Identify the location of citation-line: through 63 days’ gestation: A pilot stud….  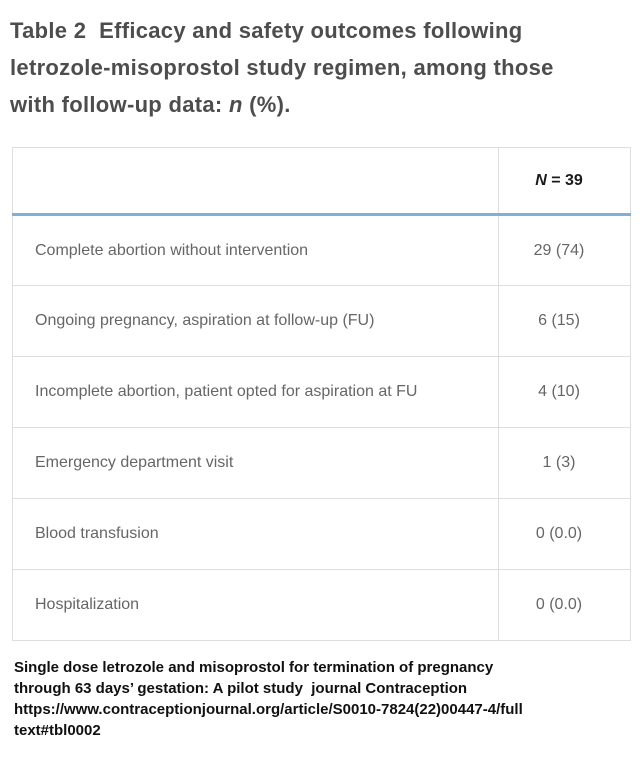
(241, 688).